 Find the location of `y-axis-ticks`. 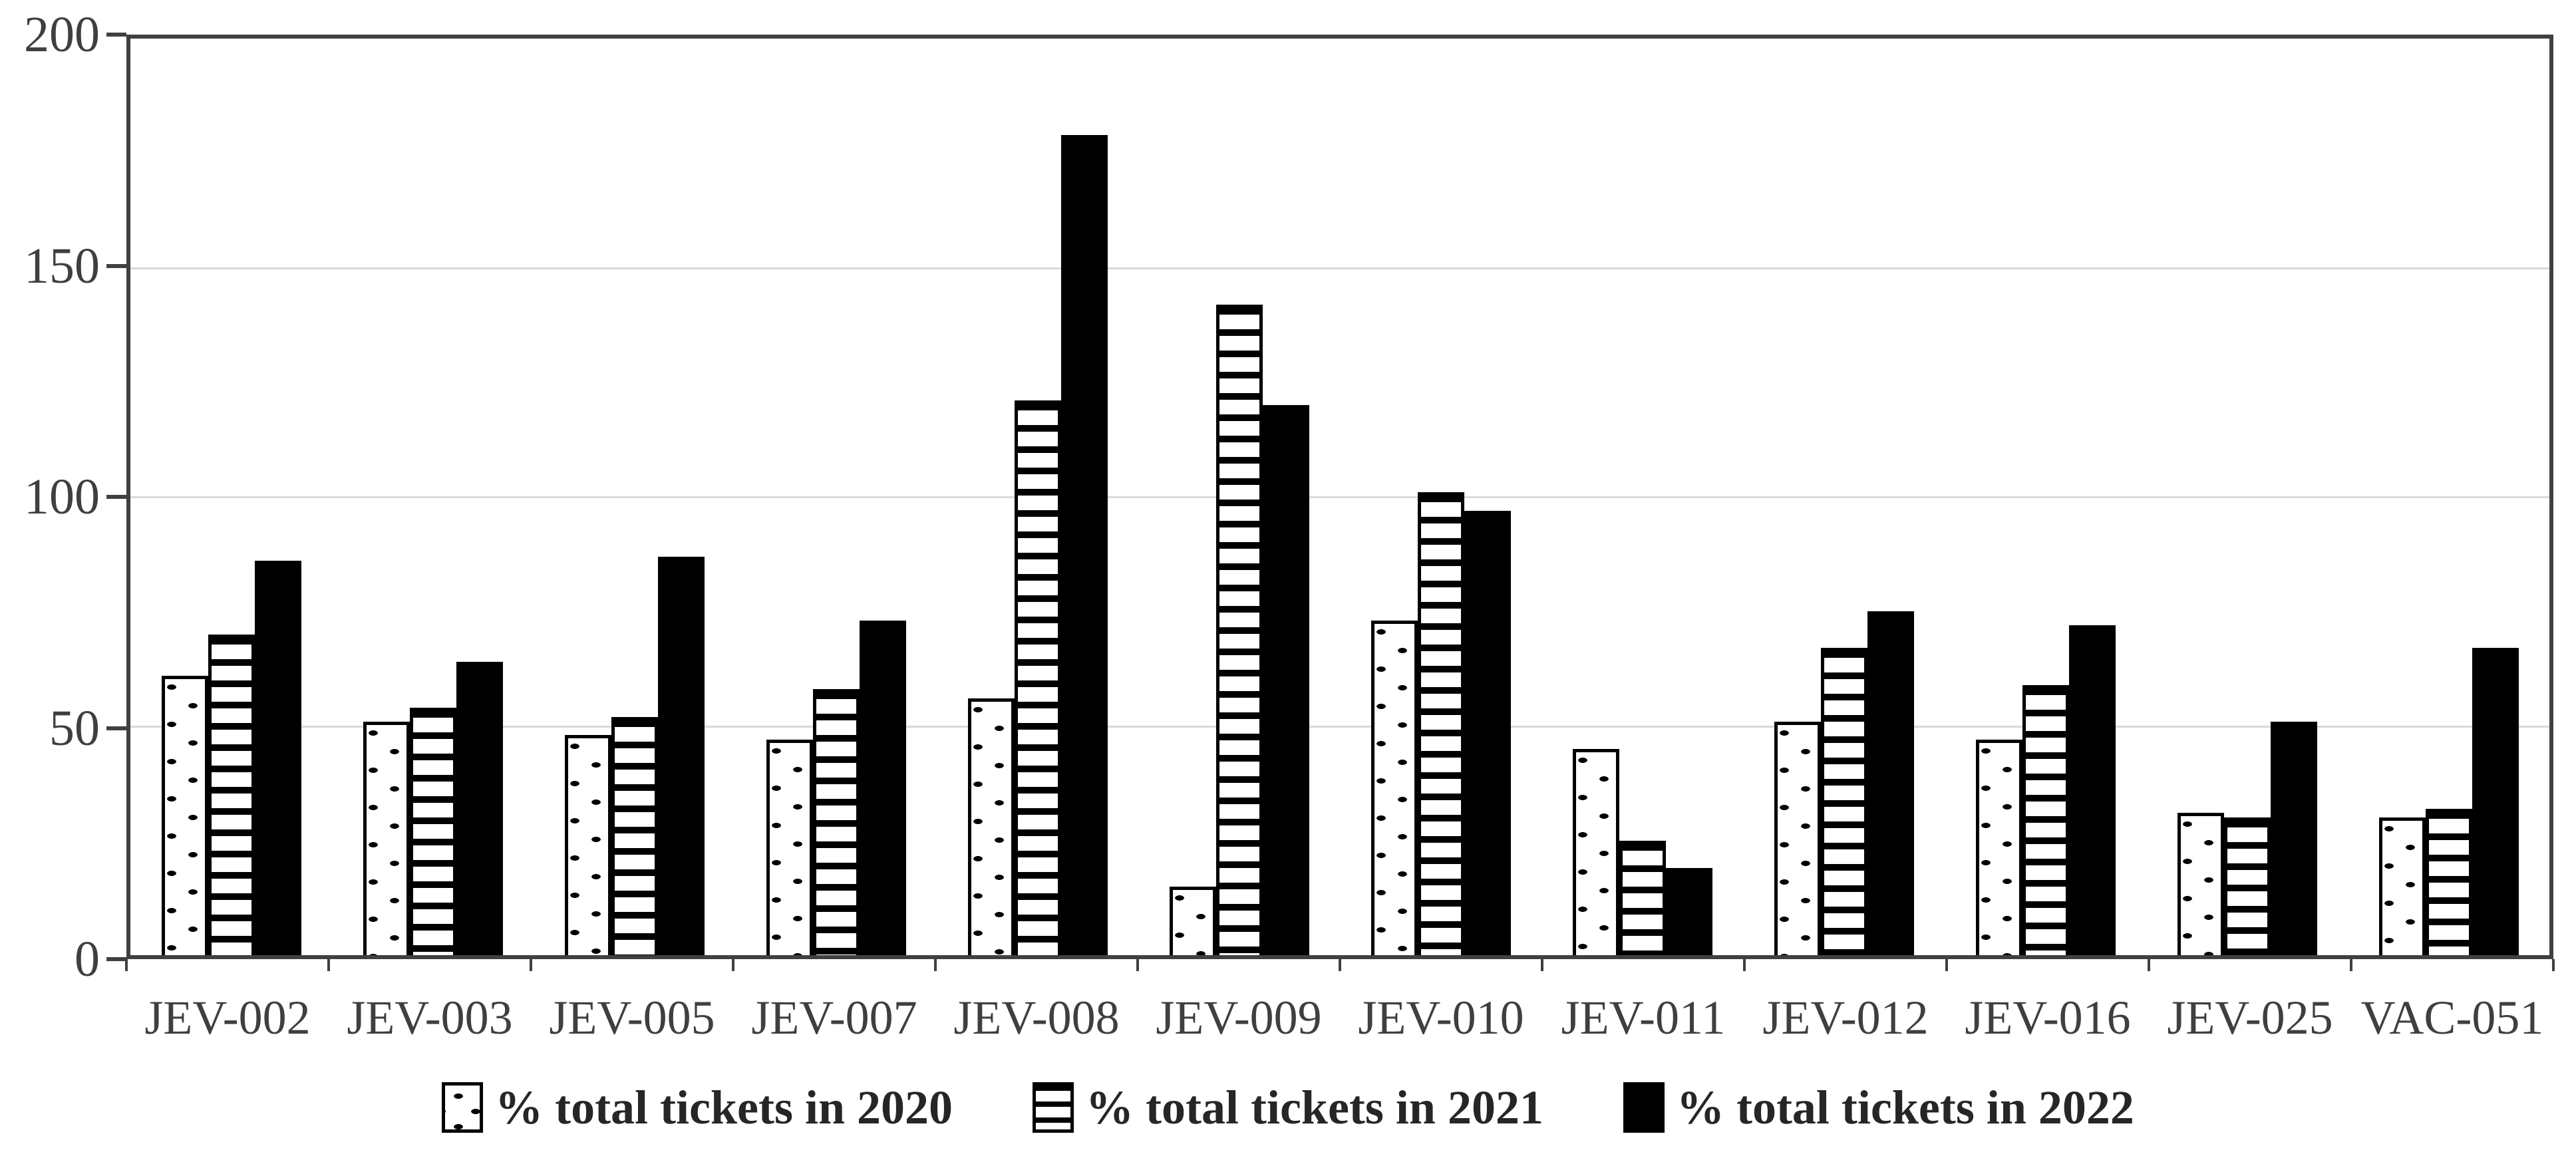

y-axis-ticks is located at coordinates (116, 497).